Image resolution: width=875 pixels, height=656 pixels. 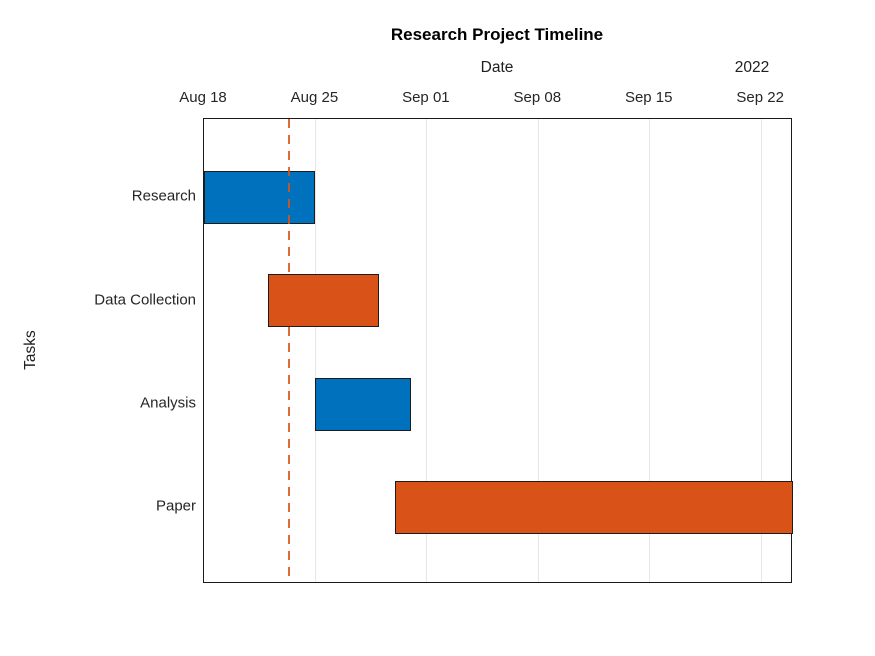 What do you see at coordinates (426, 97) in the screenshot?
I see `x-tick-label: Sep 01` at bounding box center [426, 97].